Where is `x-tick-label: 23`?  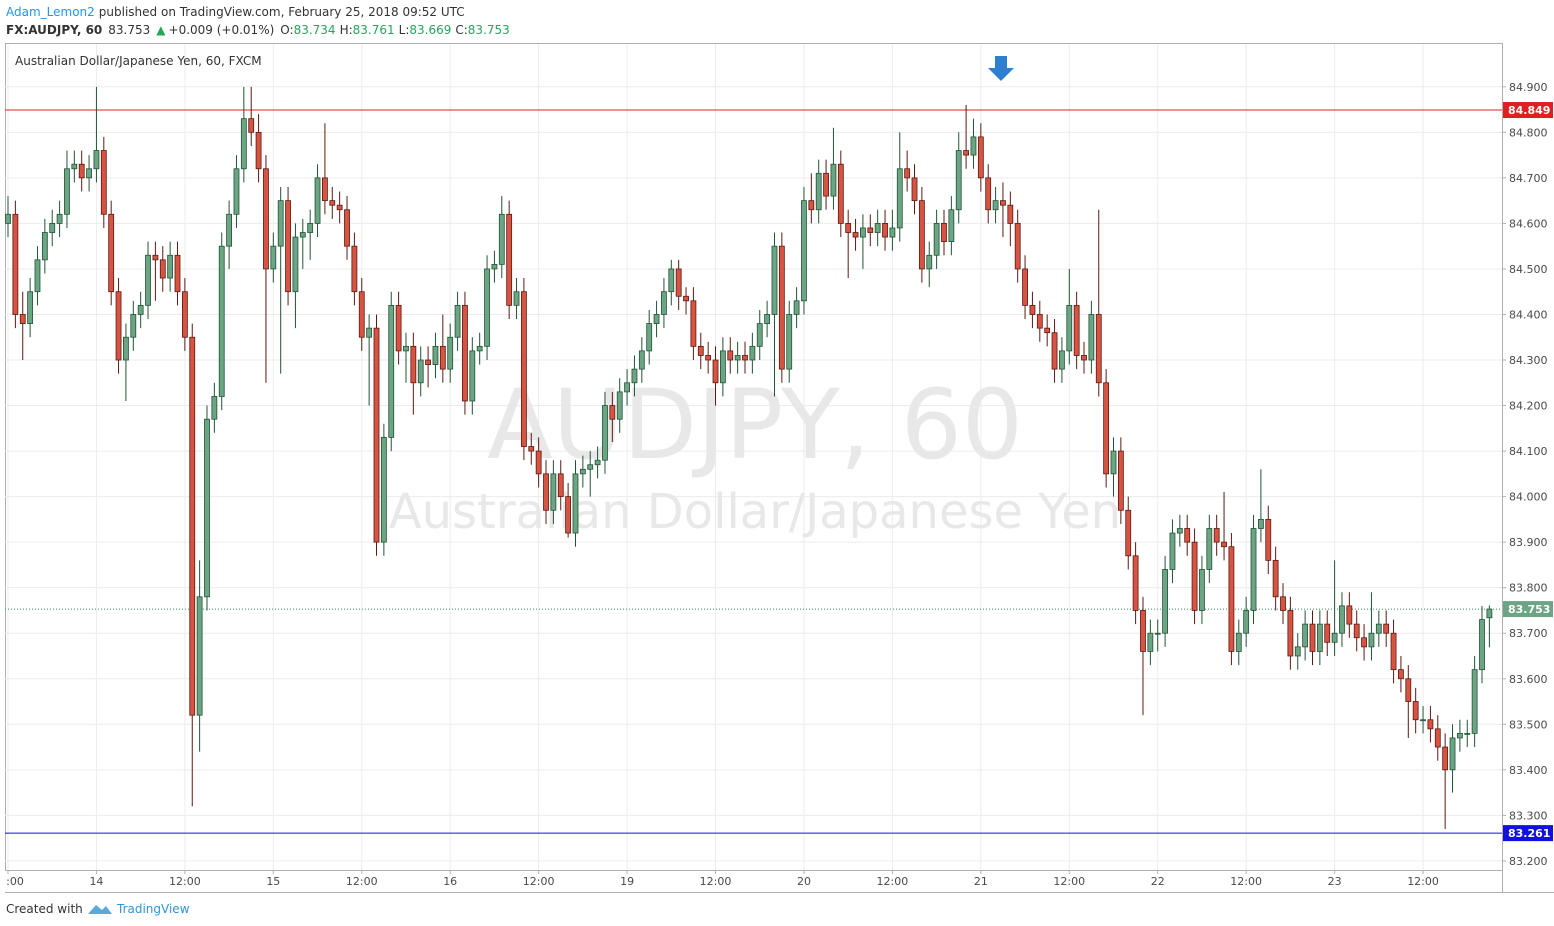 x-tick-label: 23 is located at coordinates (1335, 881).